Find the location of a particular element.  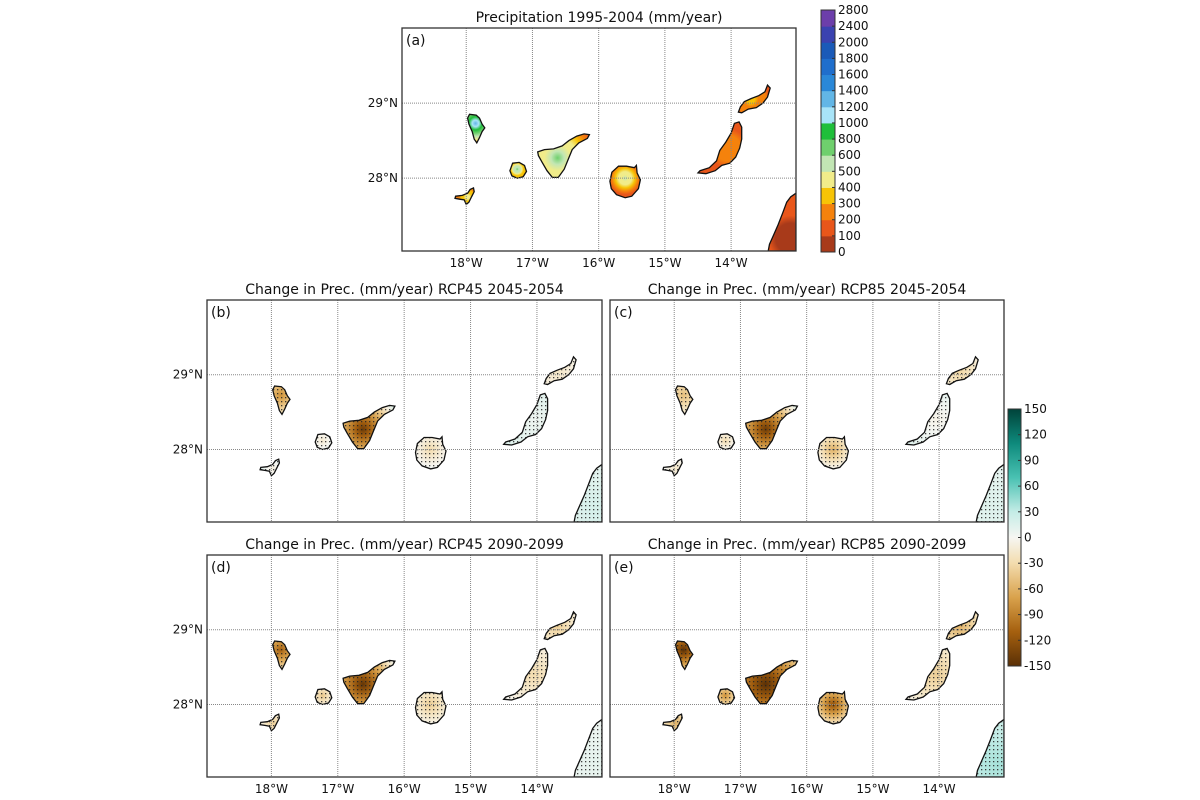

colorbar-tick-label: 1800 is located at coordinates (853, 58).